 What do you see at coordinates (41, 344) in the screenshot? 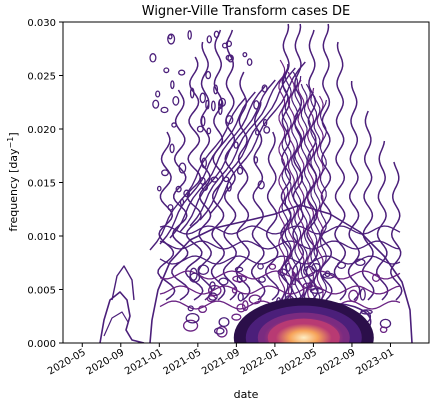
I see `y-tick-label: 0.000` at bounding box center [41, 344].